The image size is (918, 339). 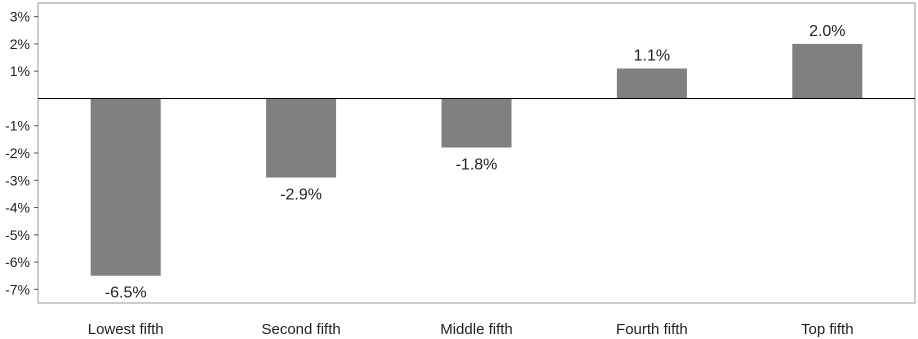 What do you see at coordinates (17, 126) in the screenshot?
I see `y-tick-label: -1%` at bounding box center [17, 126].